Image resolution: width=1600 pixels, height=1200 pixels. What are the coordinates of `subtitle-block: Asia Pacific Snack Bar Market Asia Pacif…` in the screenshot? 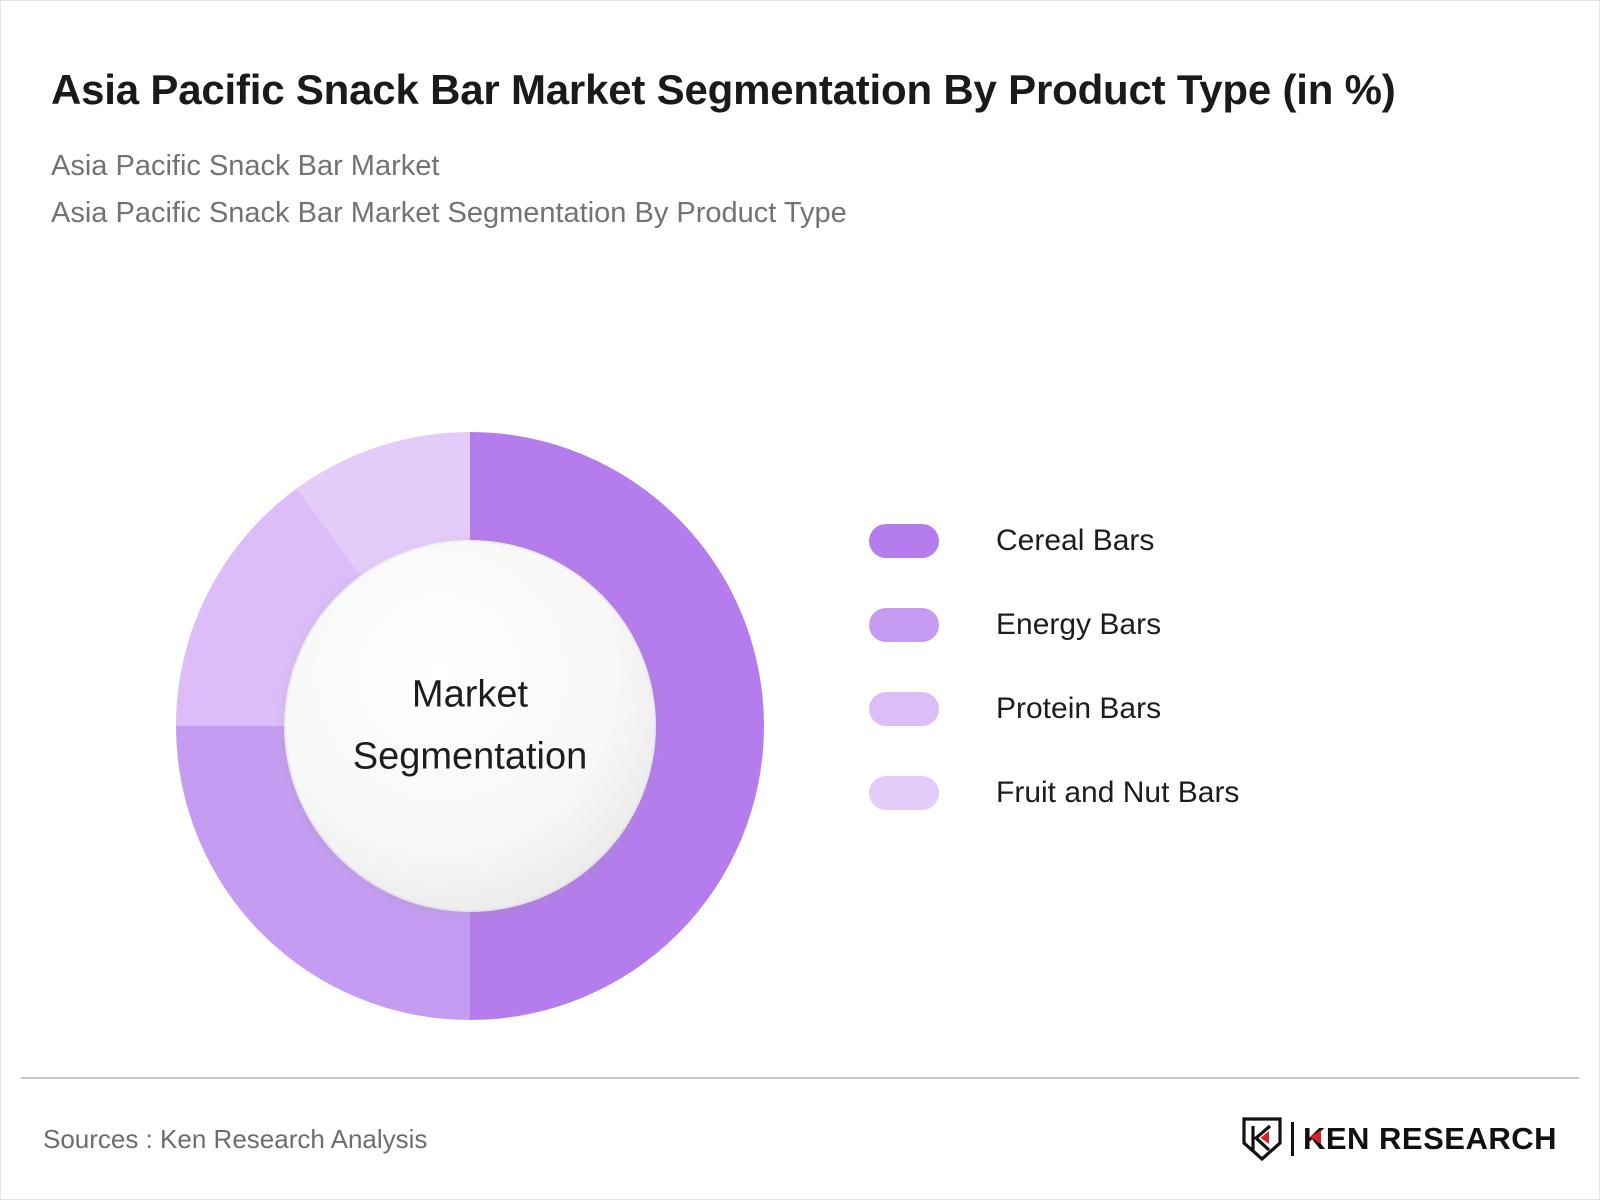 It's located at (801, 190).